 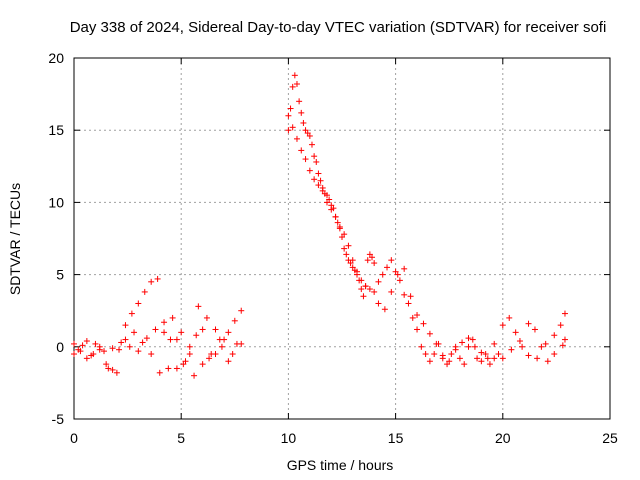 What do you see at coordinates (15, 239) in the screenshot?
I see `y-axis-label: SDTVAR / TECUs` at bounding box center [15, 239].